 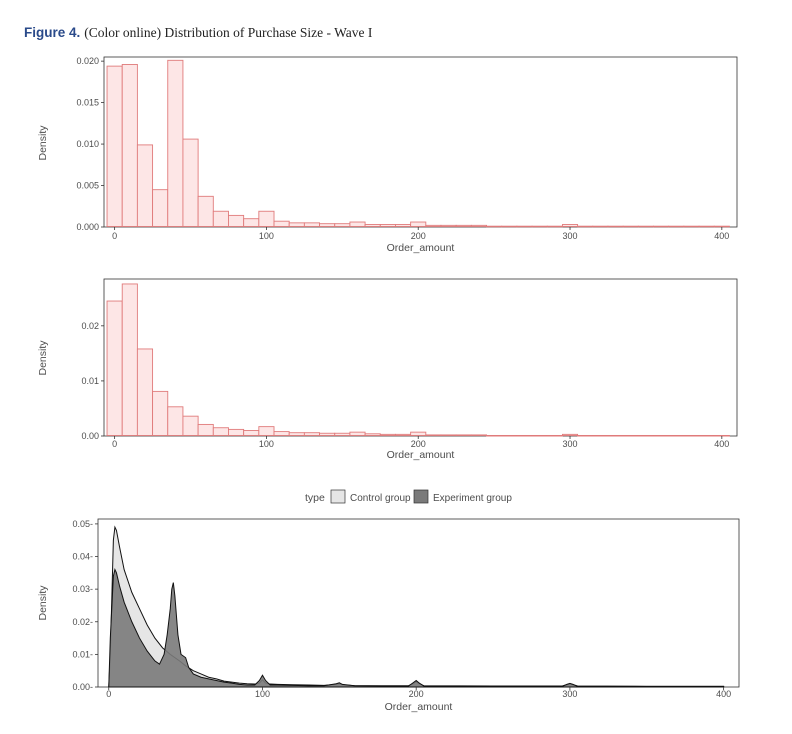 I want to click on y-tick-label: 0.01-, so click(x=82, y=654).